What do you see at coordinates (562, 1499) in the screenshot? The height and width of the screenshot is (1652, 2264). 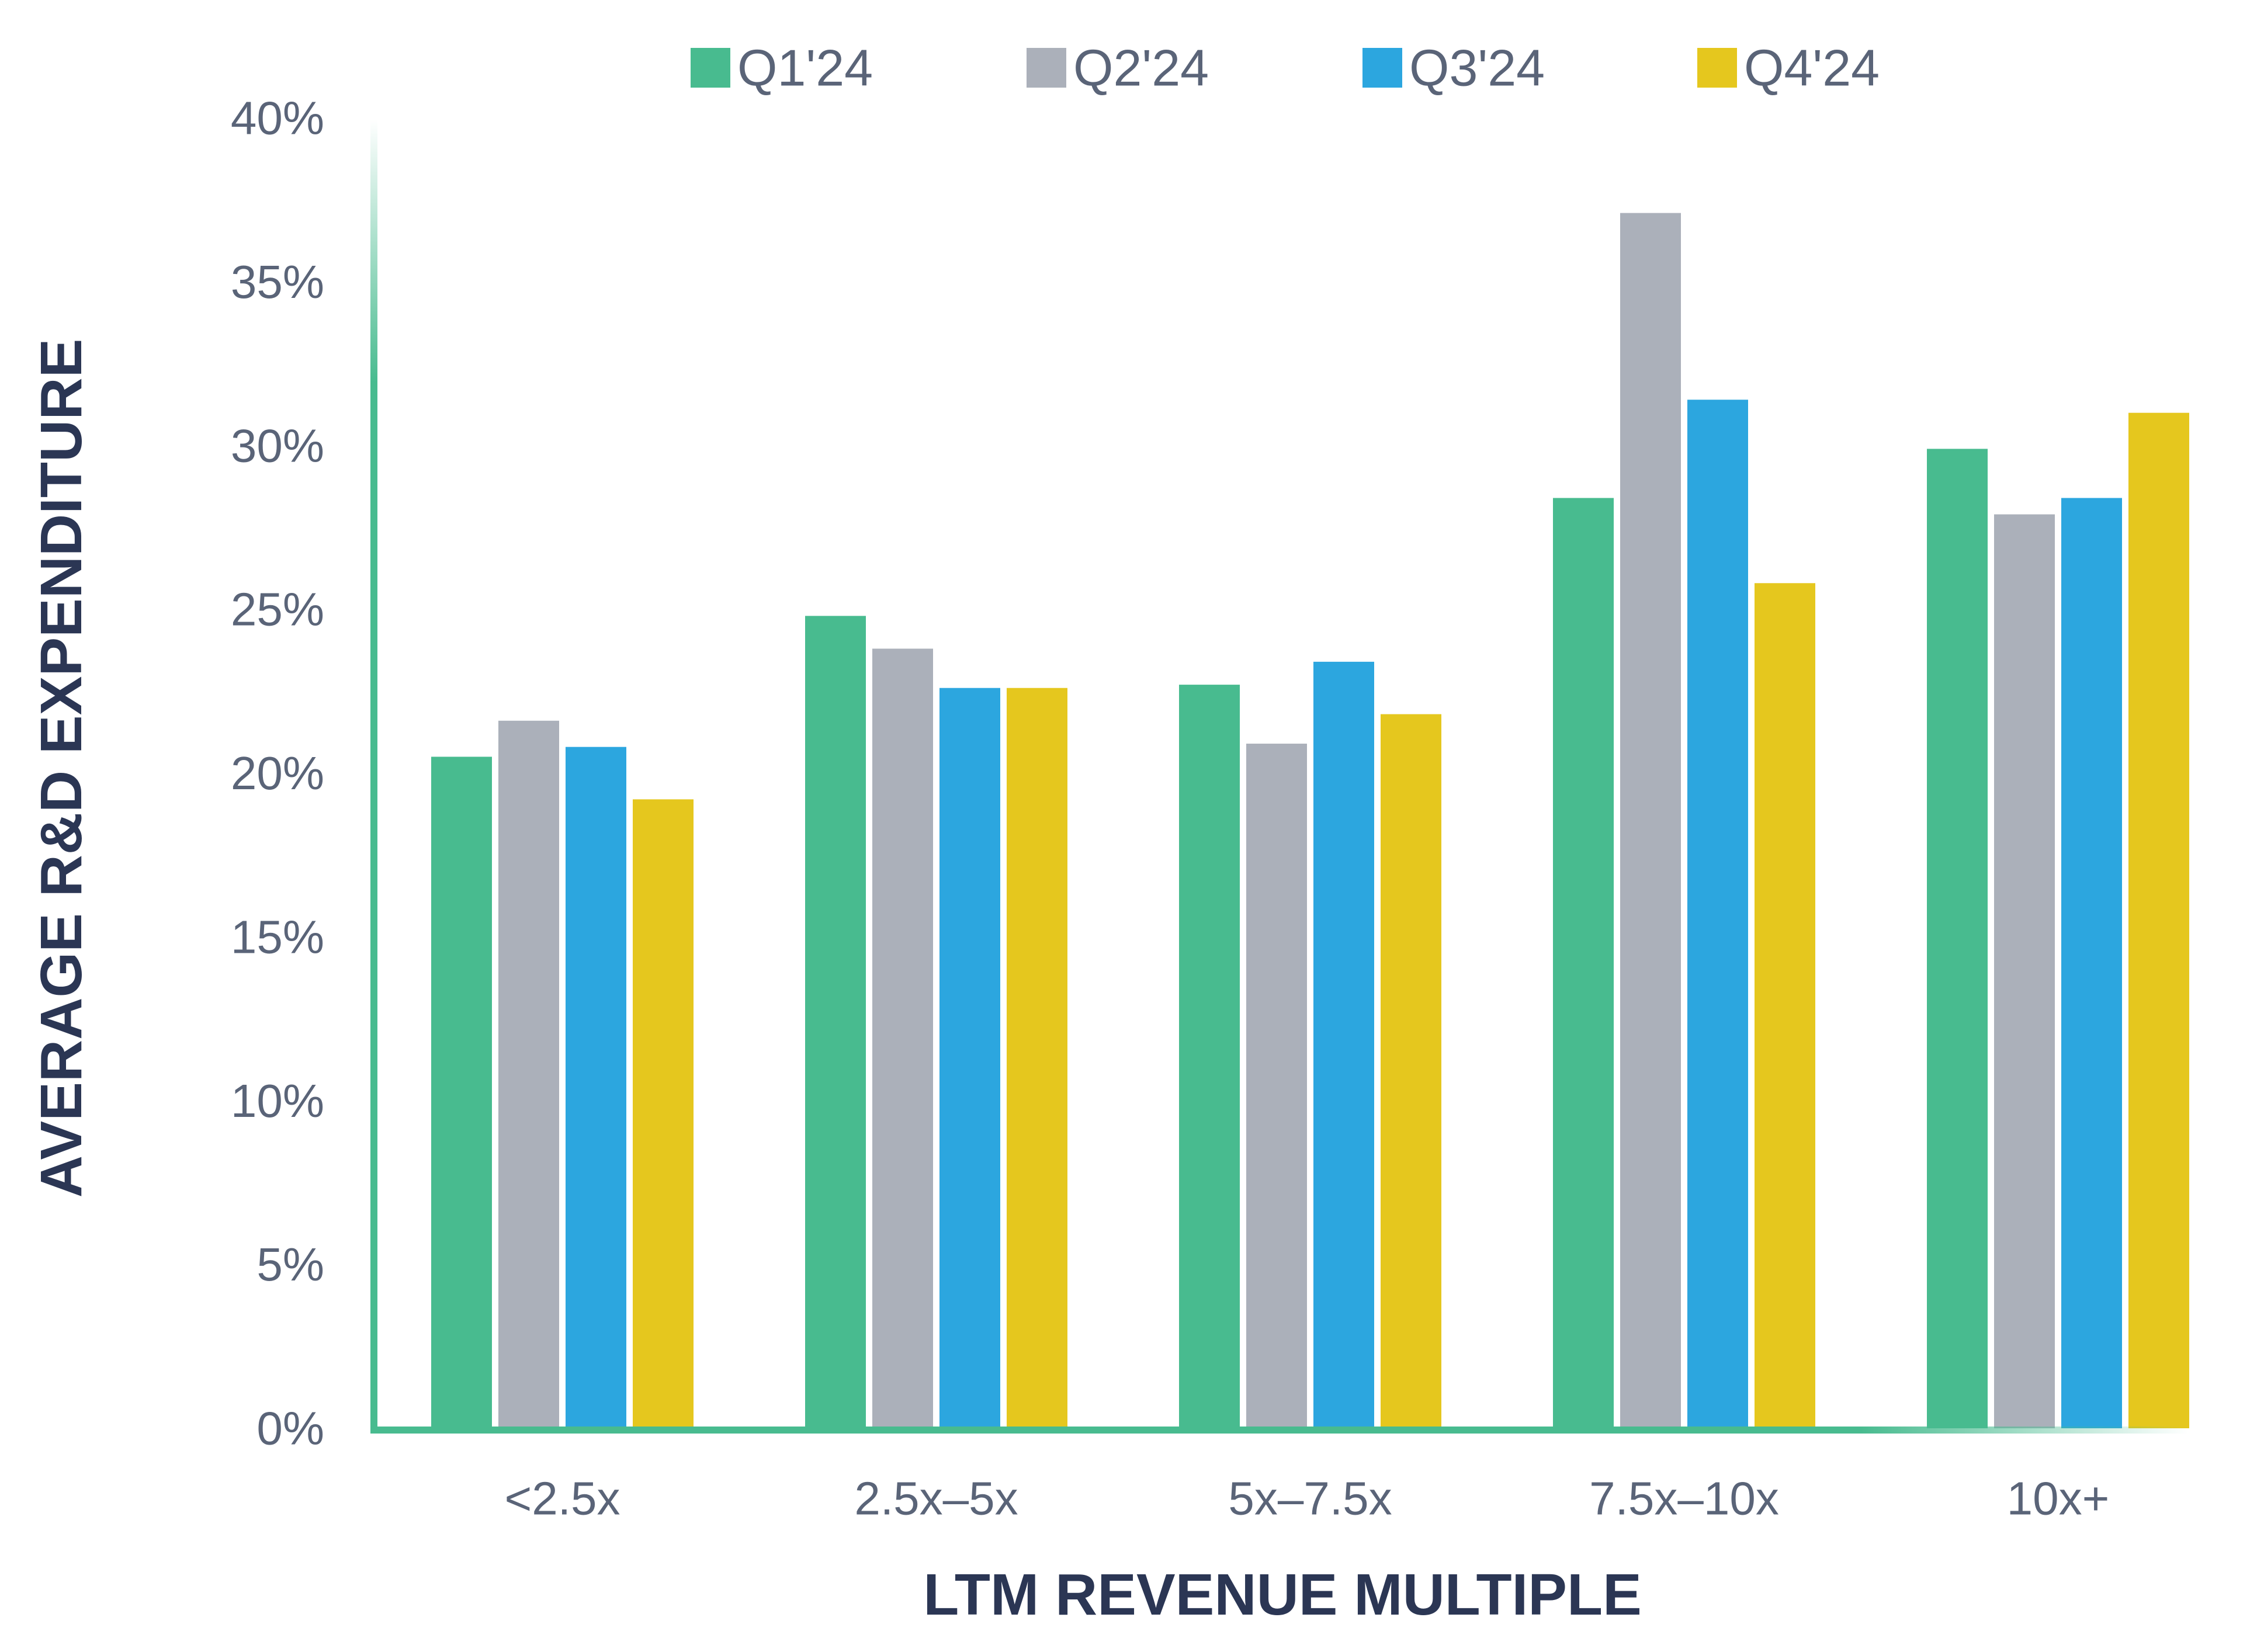 I see `x-tick-label: <2.5x` at bounding box center [562, 1499].